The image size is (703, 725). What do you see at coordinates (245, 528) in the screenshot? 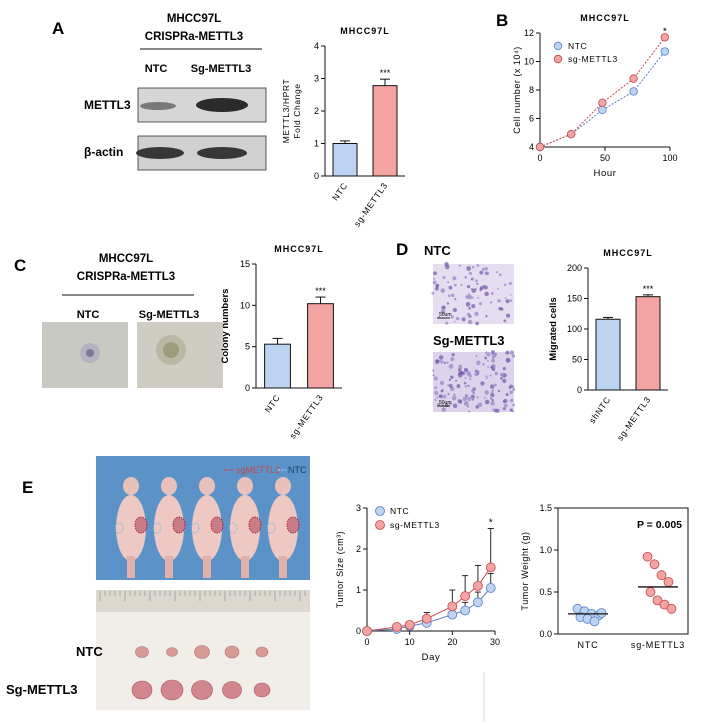
I see `mouse-body` at bounding box center [245, 528].